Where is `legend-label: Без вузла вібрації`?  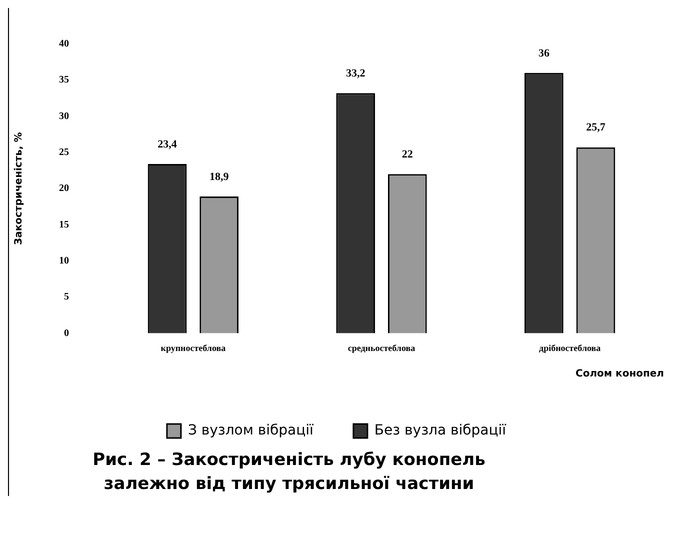
legend-label: Без вузла вібрації is located at coordinates (440, 430).